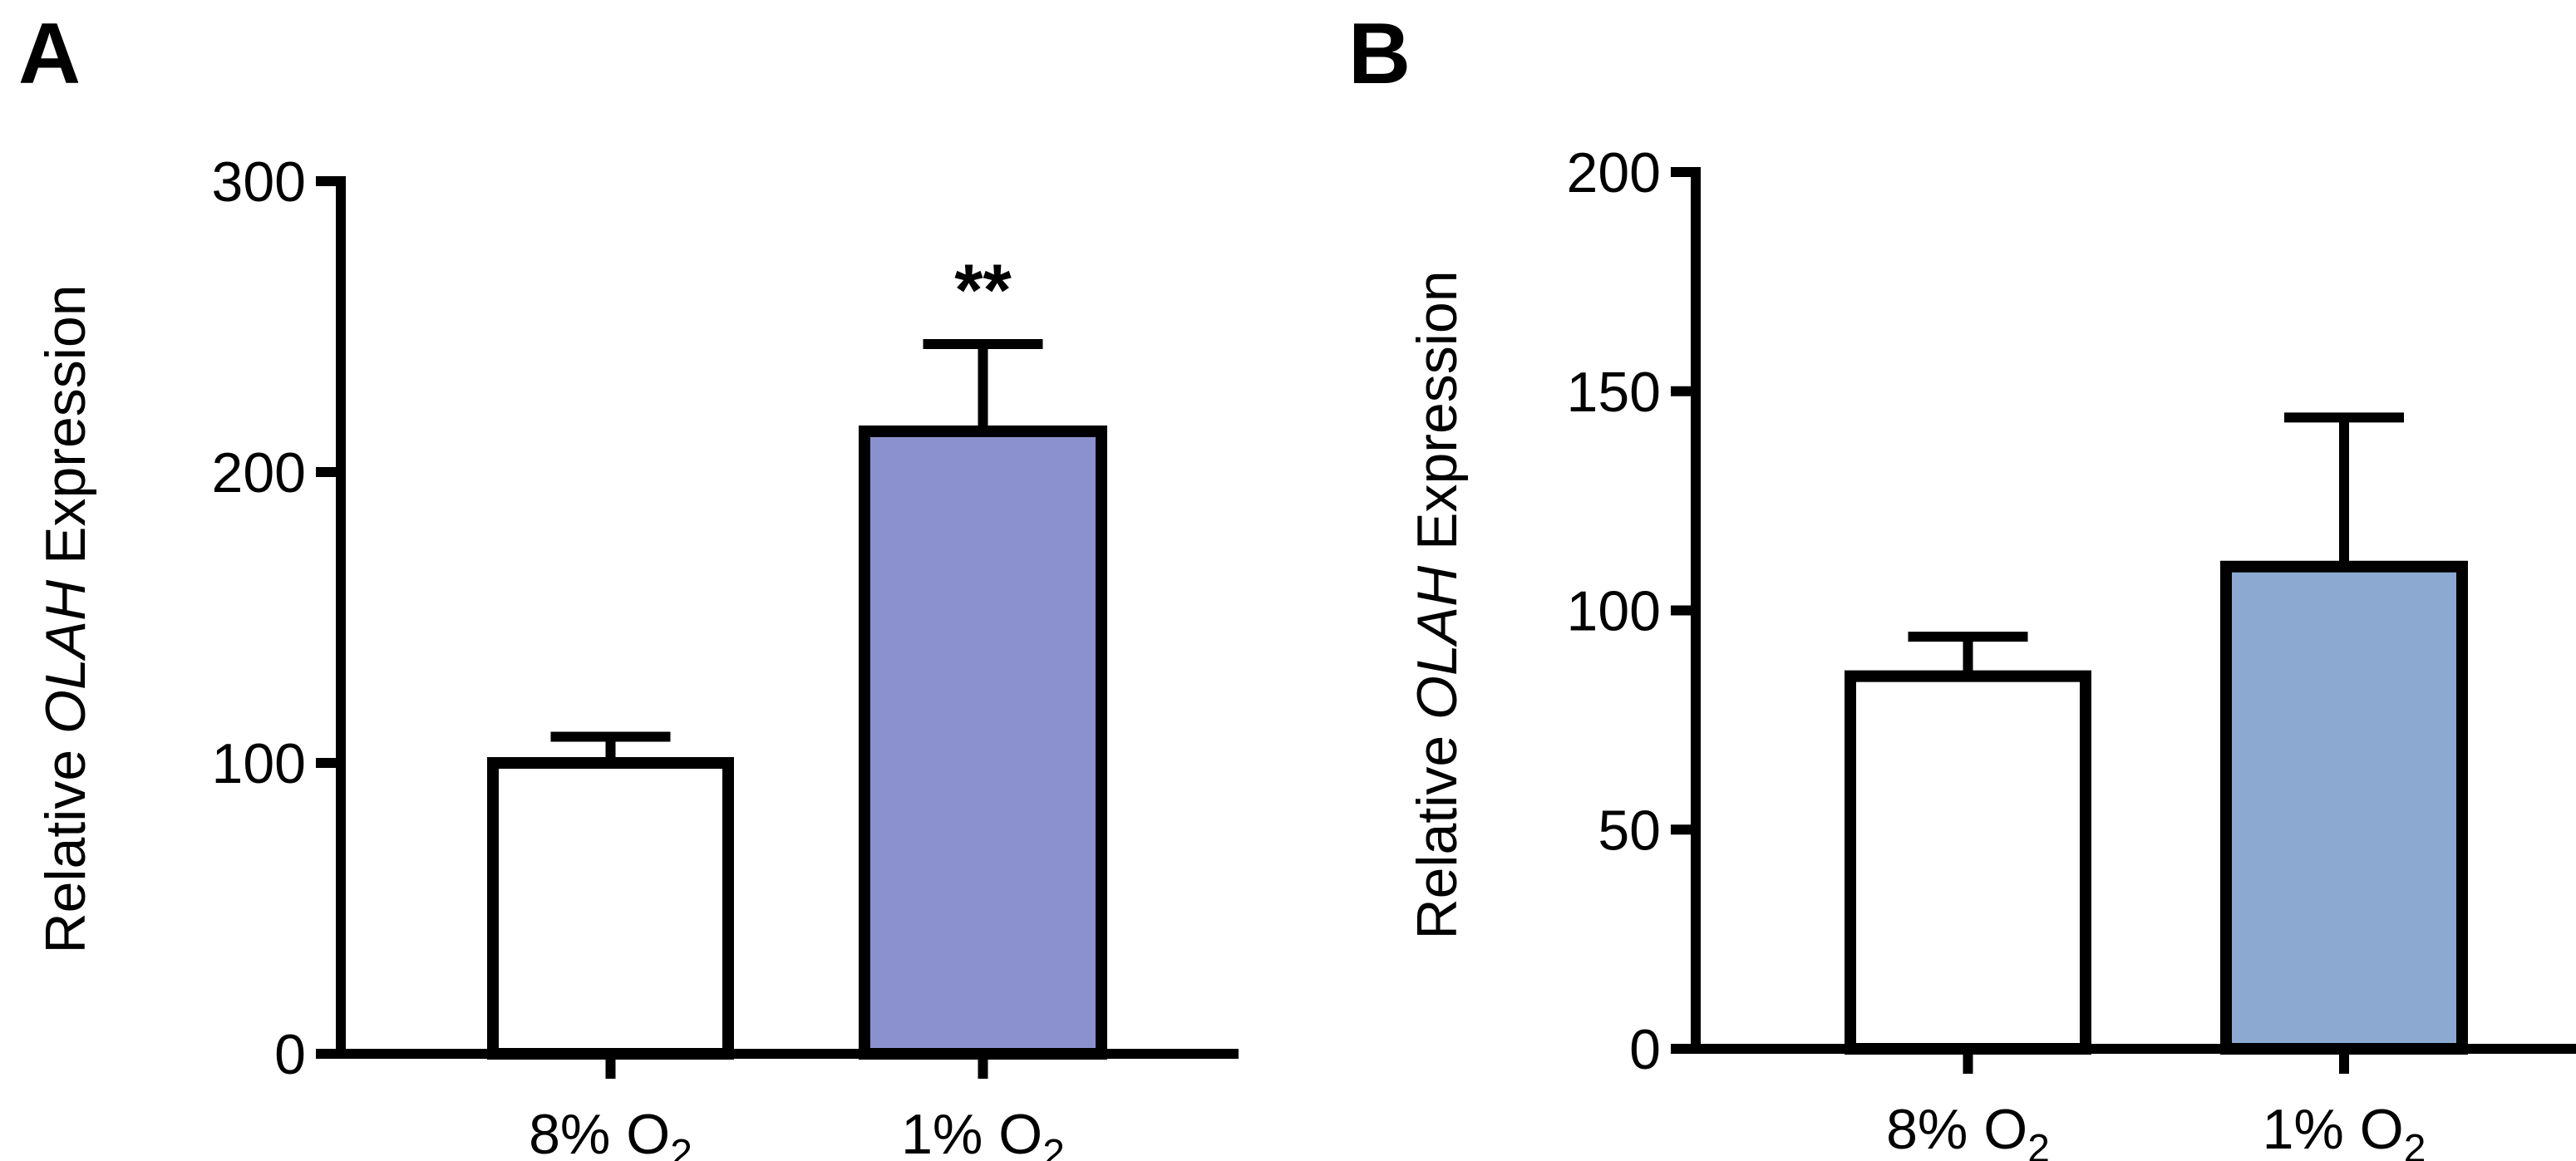  Describe the element at coordinates (983, 290) in the screenshot. I see `significance-marker: **` at that location.